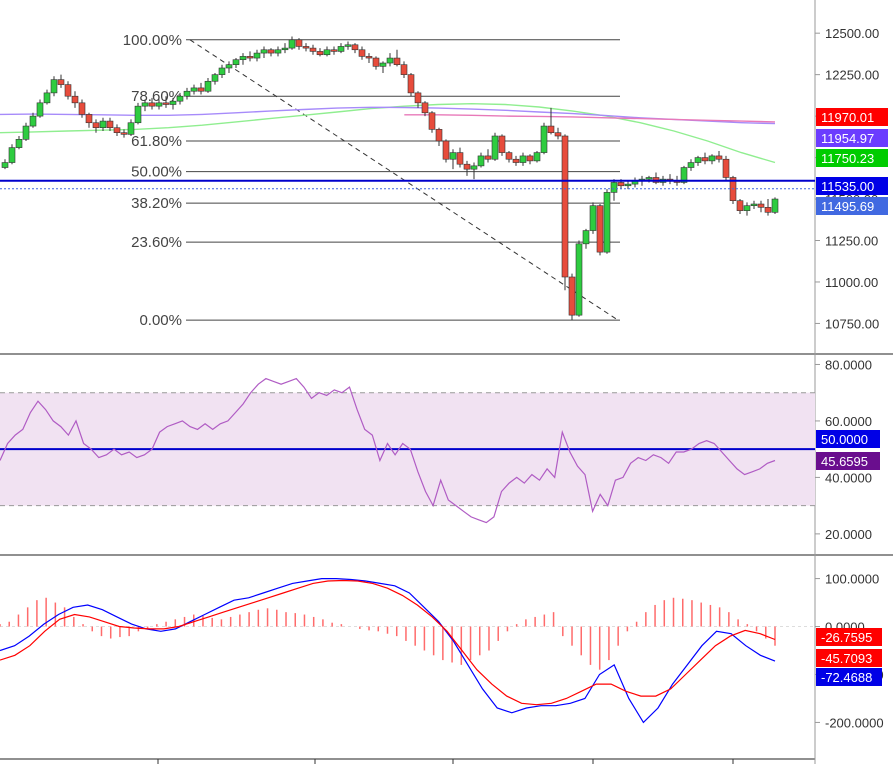  I want to click on y-tick-label: 20.0000, so click(848, 534).